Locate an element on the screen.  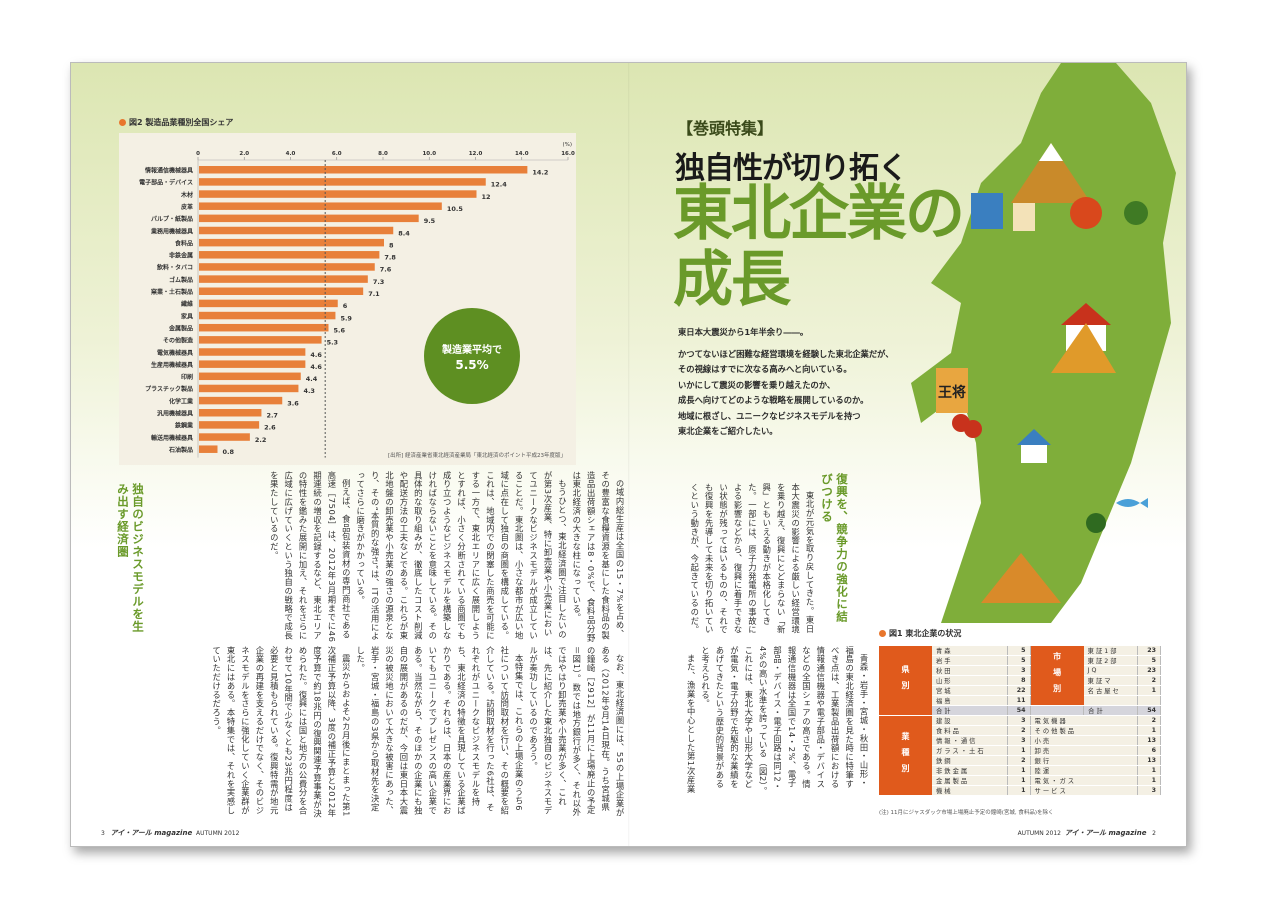
table-spacer is located at coordinates (1057, 710).